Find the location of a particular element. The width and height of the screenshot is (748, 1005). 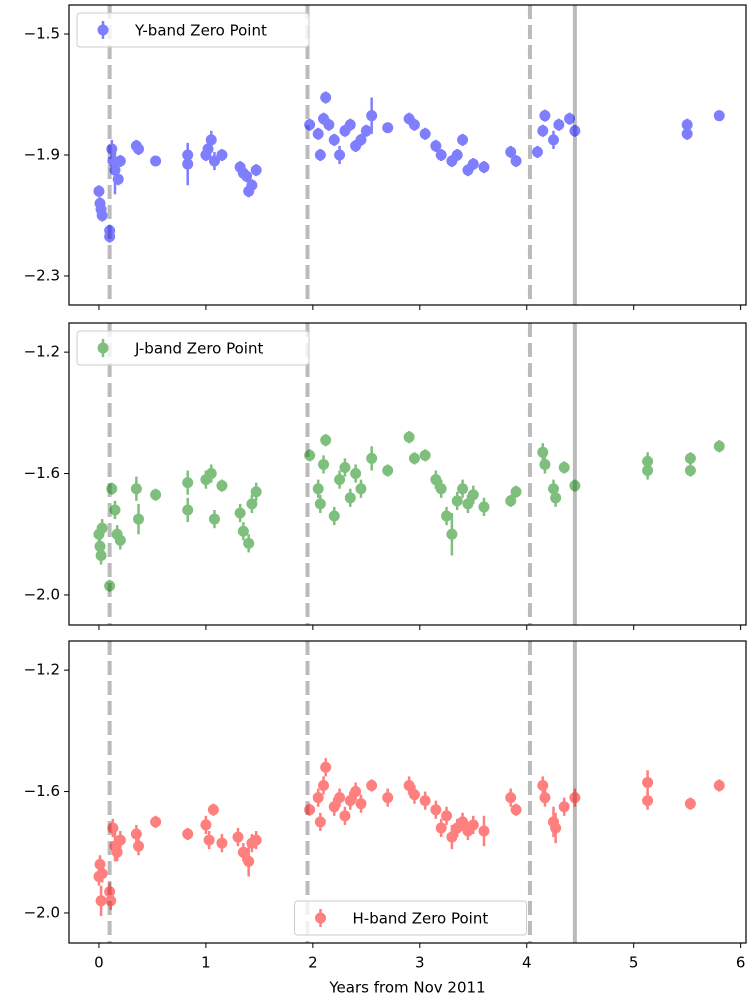

x-tick-label: 3 is located at coordinates (420, 963).